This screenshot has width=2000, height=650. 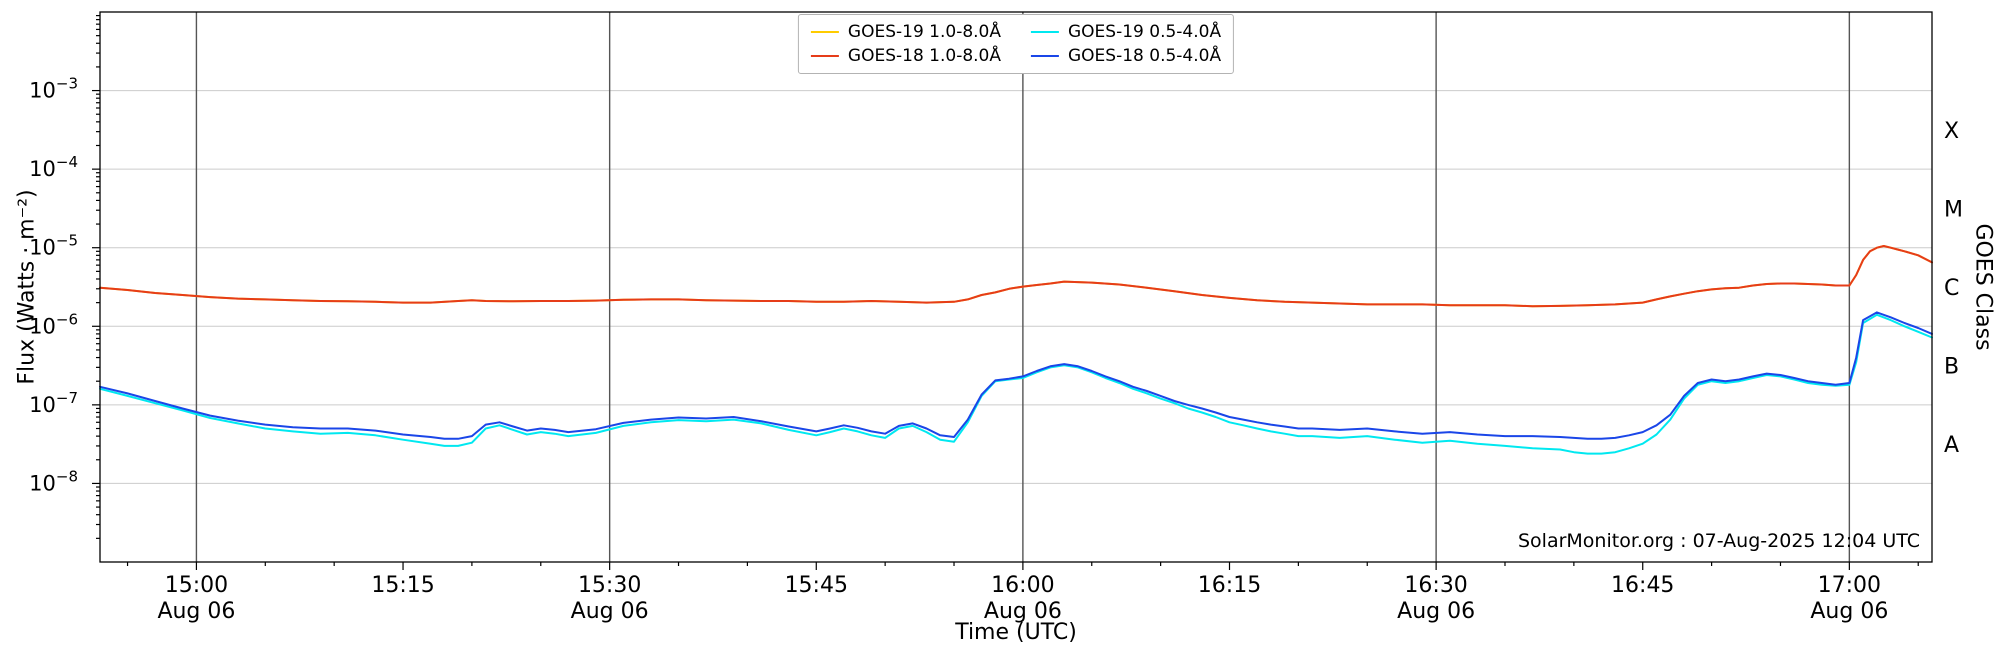 I want to click on x-ticks, so click(x=1022, y=566).